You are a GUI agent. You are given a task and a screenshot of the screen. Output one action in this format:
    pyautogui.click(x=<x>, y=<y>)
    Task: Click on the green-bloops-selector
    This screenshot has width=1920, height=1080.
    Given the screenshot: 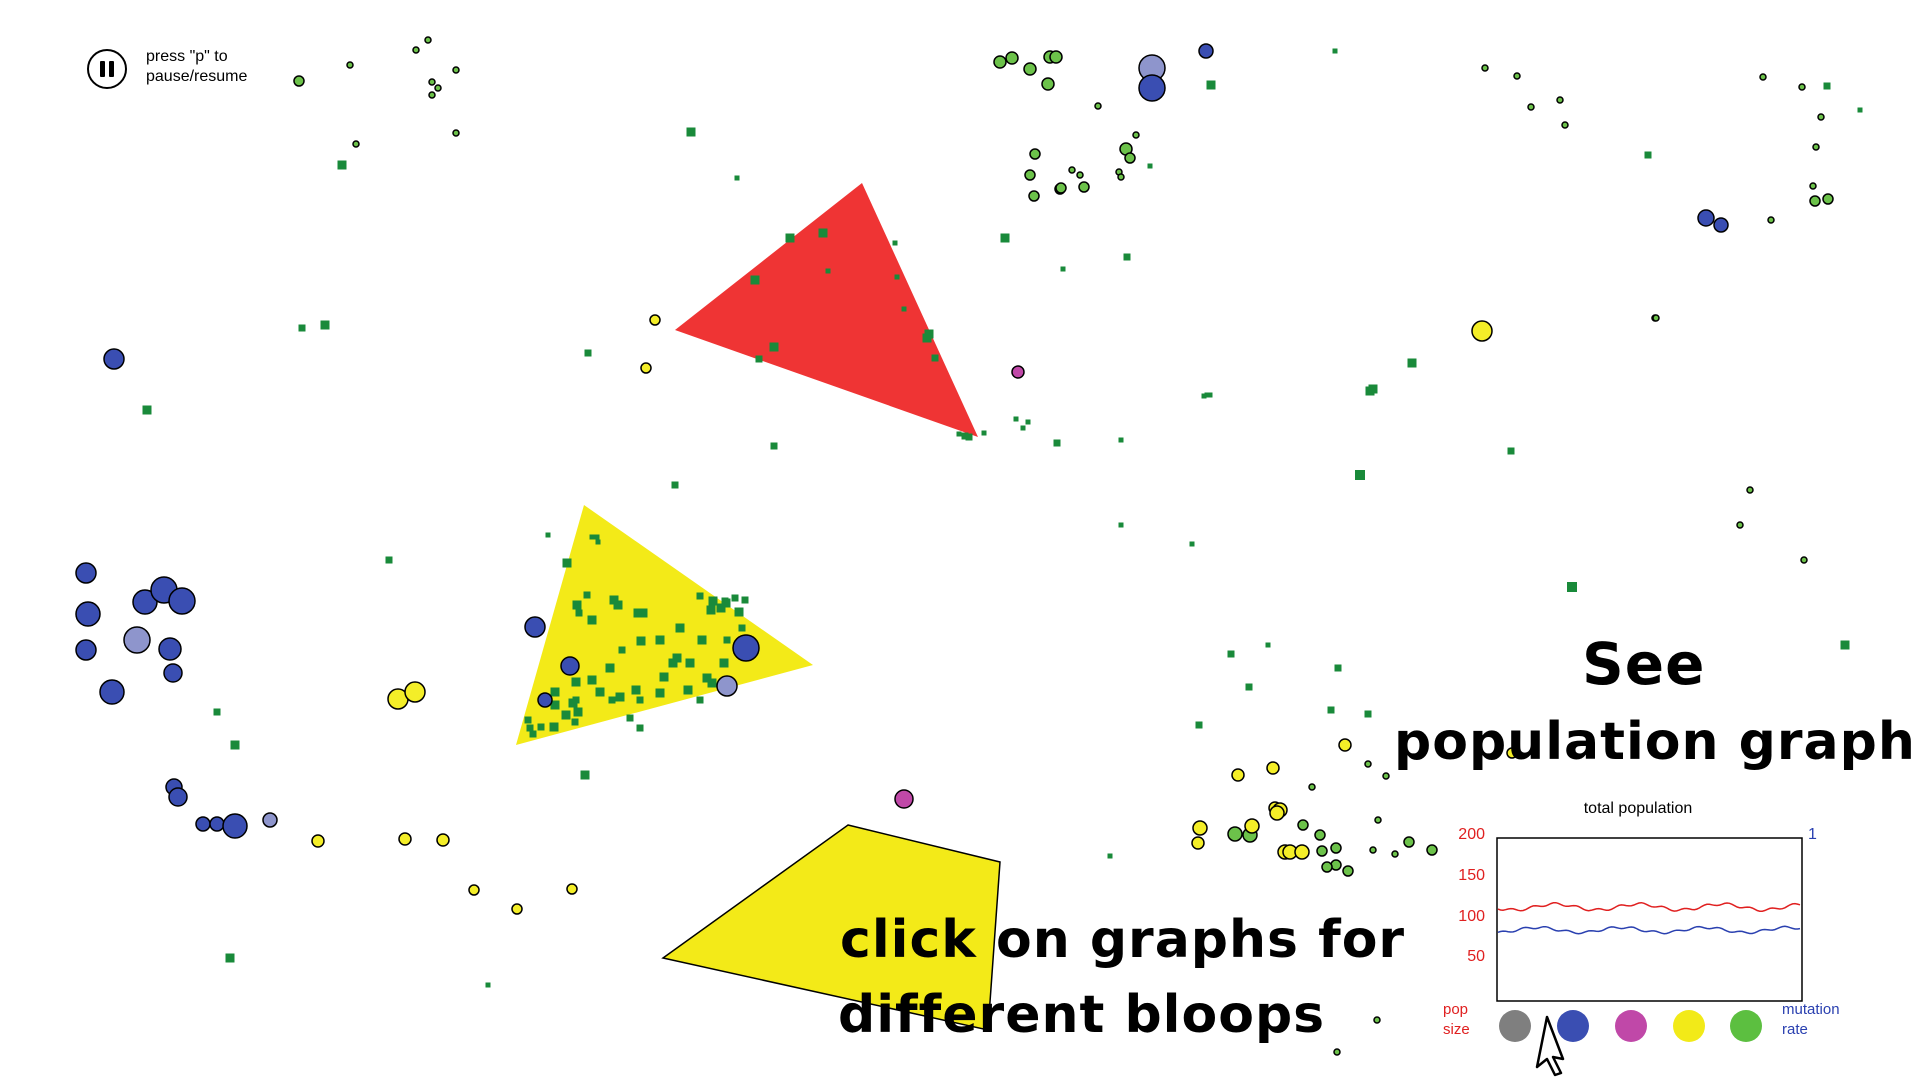 What is the action you would take?
    pyautogui.click(x=1746, y=1026)
    